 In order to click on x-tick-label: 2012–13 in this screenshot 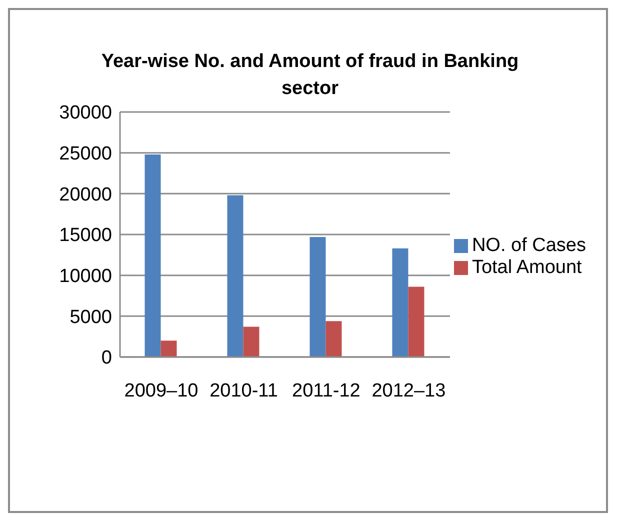, I will do `click(409, 391)`.